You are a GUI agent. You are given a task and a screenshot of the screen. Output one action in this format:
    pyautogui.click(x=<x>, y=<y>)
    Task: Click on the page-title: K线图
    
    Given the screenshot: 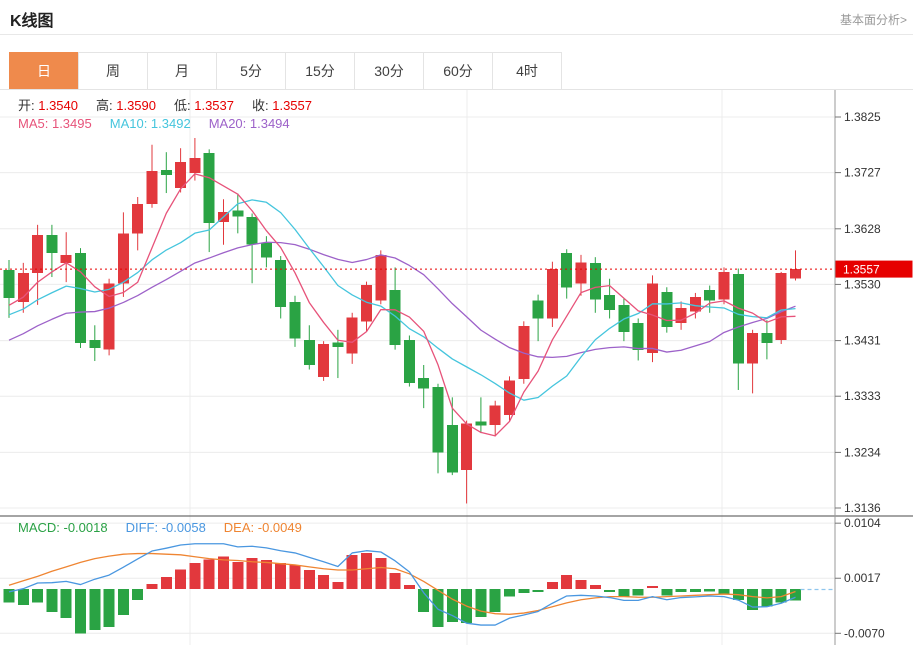 What is the action you would take?
    pyautogui.click(x=32, y=21)
    